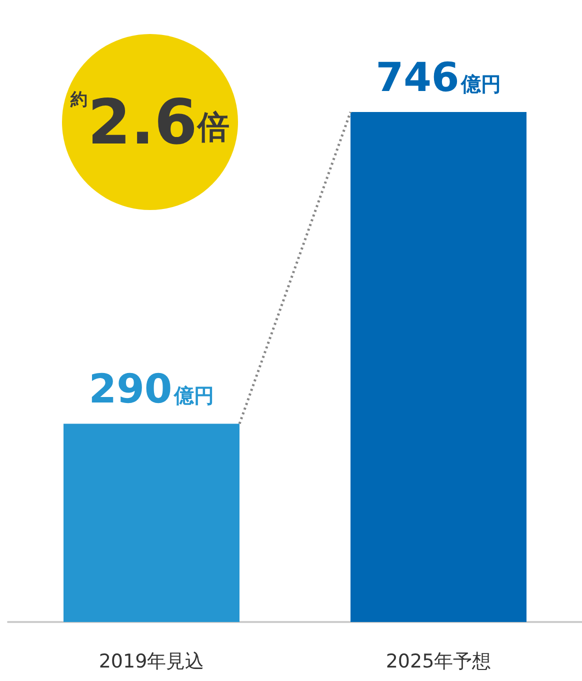 Image resolution: width=582 pixels, height=681 pixels. I want to click on data-label: 746億円, so click(439, 78).